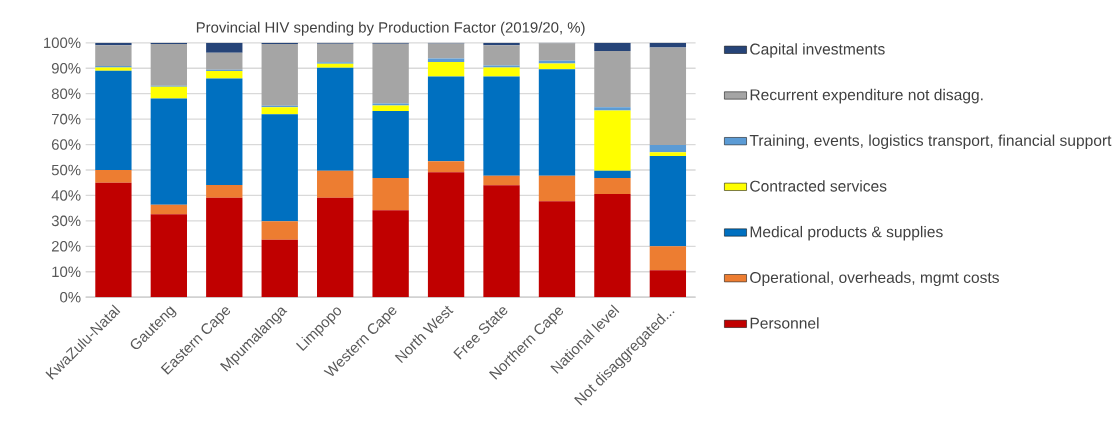  Describe the element at coordinates (66, 93) in the screenshot. I see `y-tick-label: 80%` at that location.